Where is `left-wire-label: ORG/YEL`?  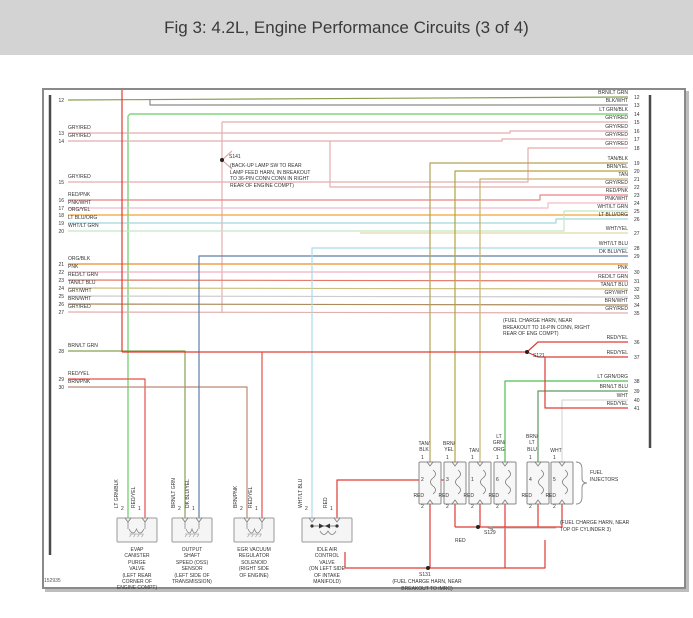 left-wire-label: ORG/YEL is located at coordinates (79, 210).